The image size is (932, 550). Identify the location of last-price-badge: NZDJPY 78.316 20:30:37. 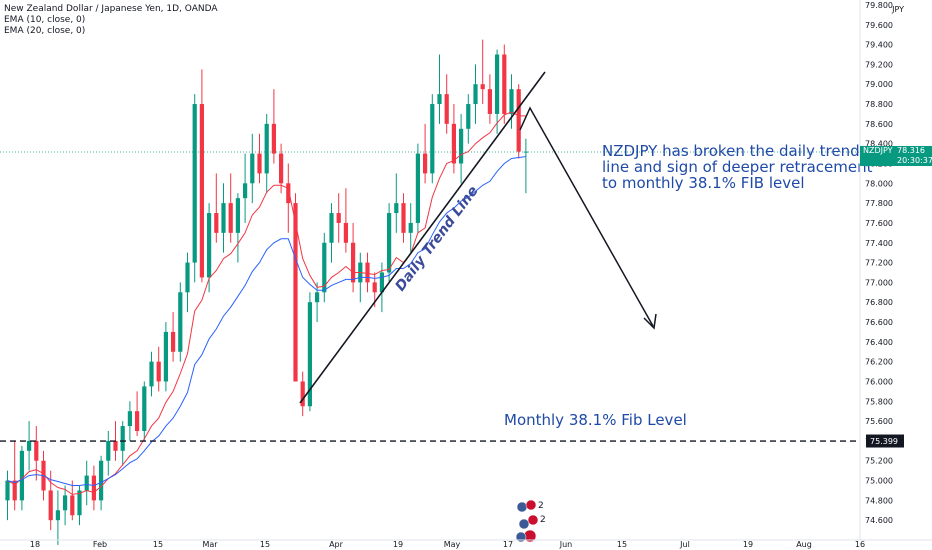
(896, 155).